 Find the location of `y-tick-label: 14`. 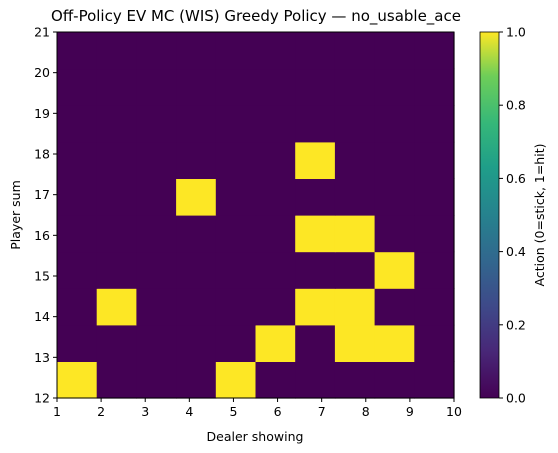

y-tick-label: 14 is located at coordinates (42, 316).